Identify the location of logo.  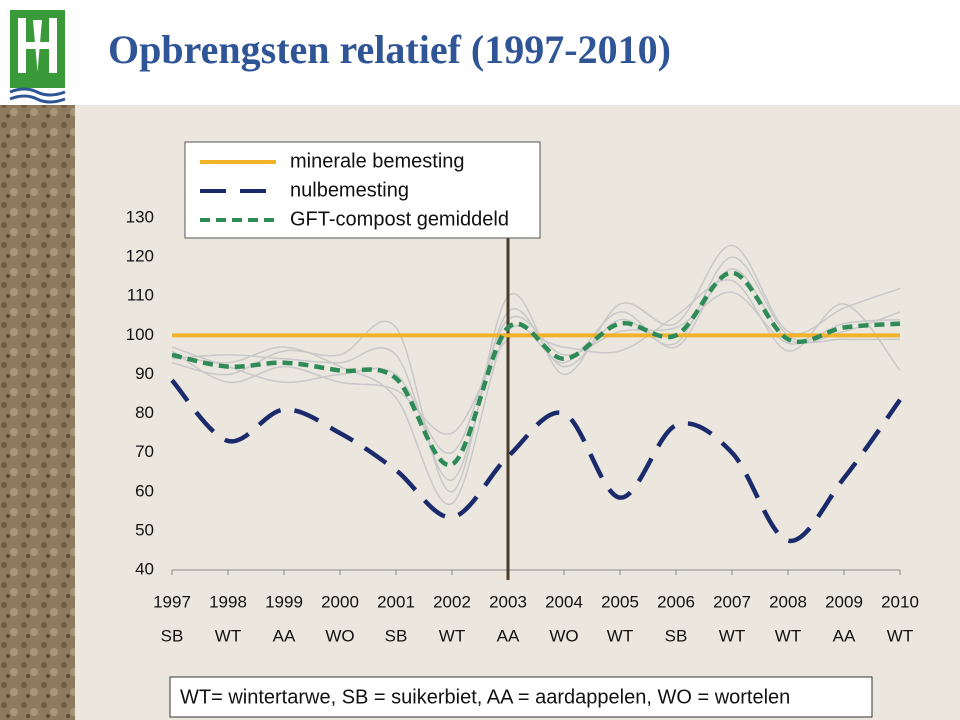
(37, 57).